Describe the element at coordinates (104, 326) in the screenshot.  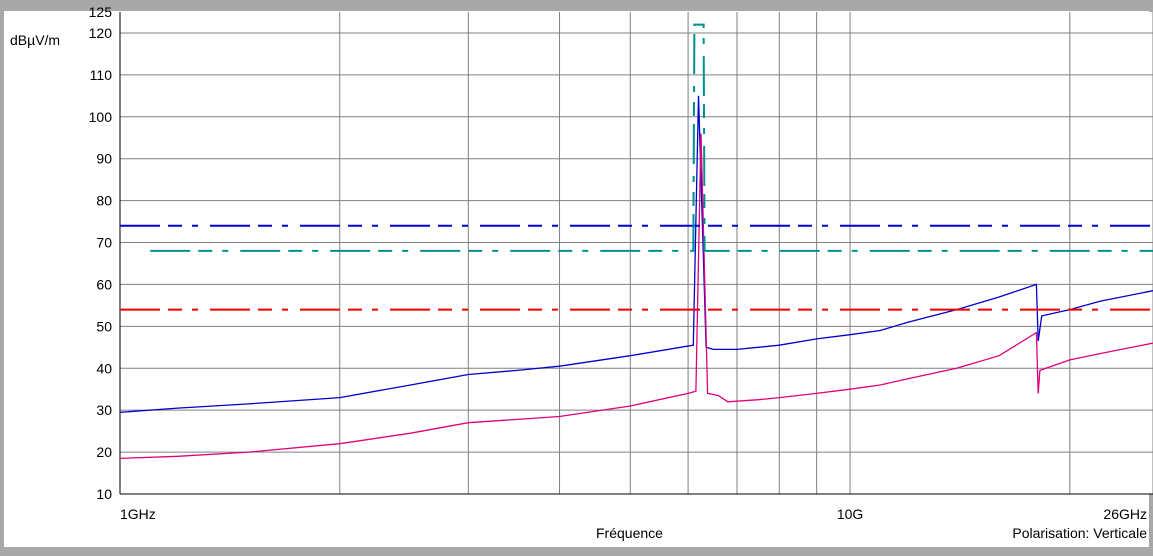
I see `y-tick-label: 50` at that location.